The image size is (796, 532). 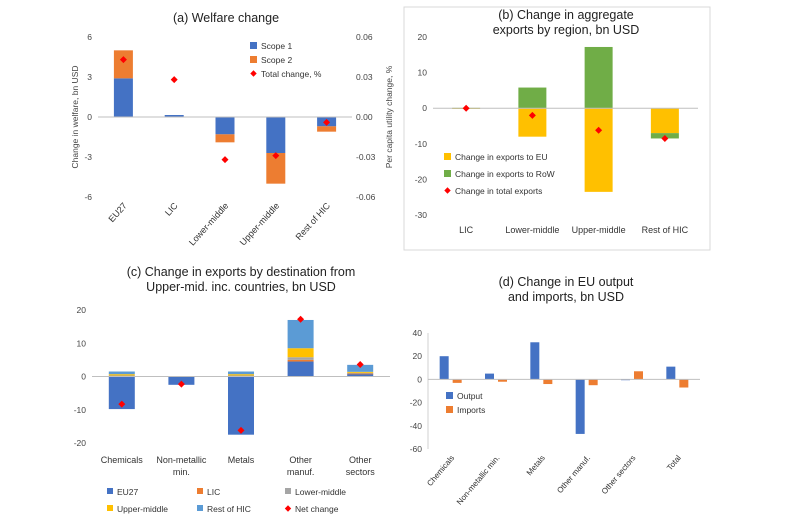 What do you see at coordinates (449, 395) in the screenshot?
I see `legend-swatch-output` at bounding box center [449, 395].